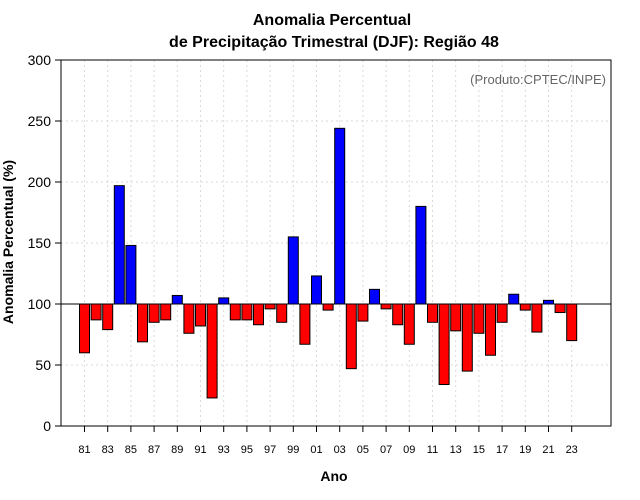 The height and width of the screenshot is (500, 640). I want to click on y-tick-label: 0, so click(47, 426).